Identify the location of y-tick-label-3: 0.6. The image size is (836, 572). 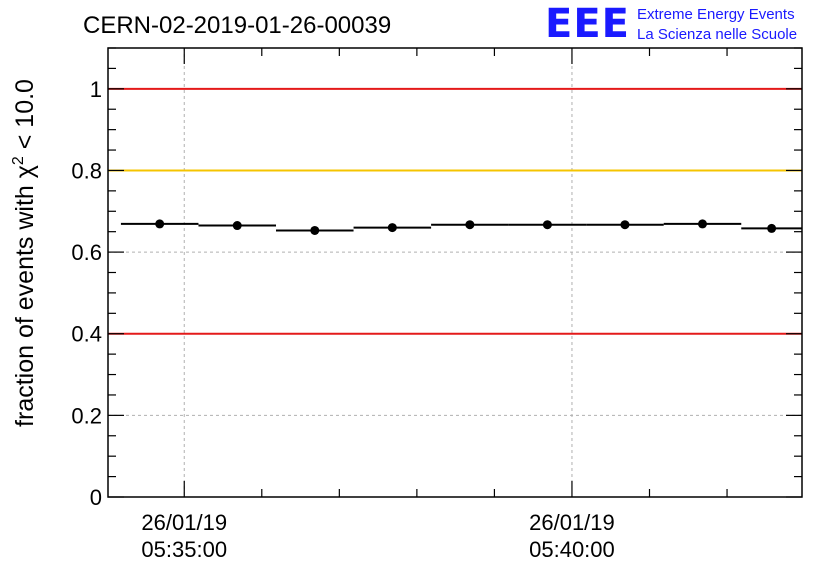
(86, 252).